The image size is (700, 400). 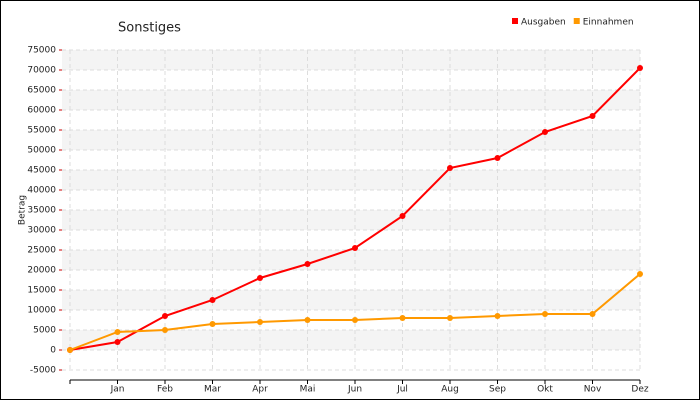 I want to click on y-tick-label: 25000, so click(x=41, y=251).